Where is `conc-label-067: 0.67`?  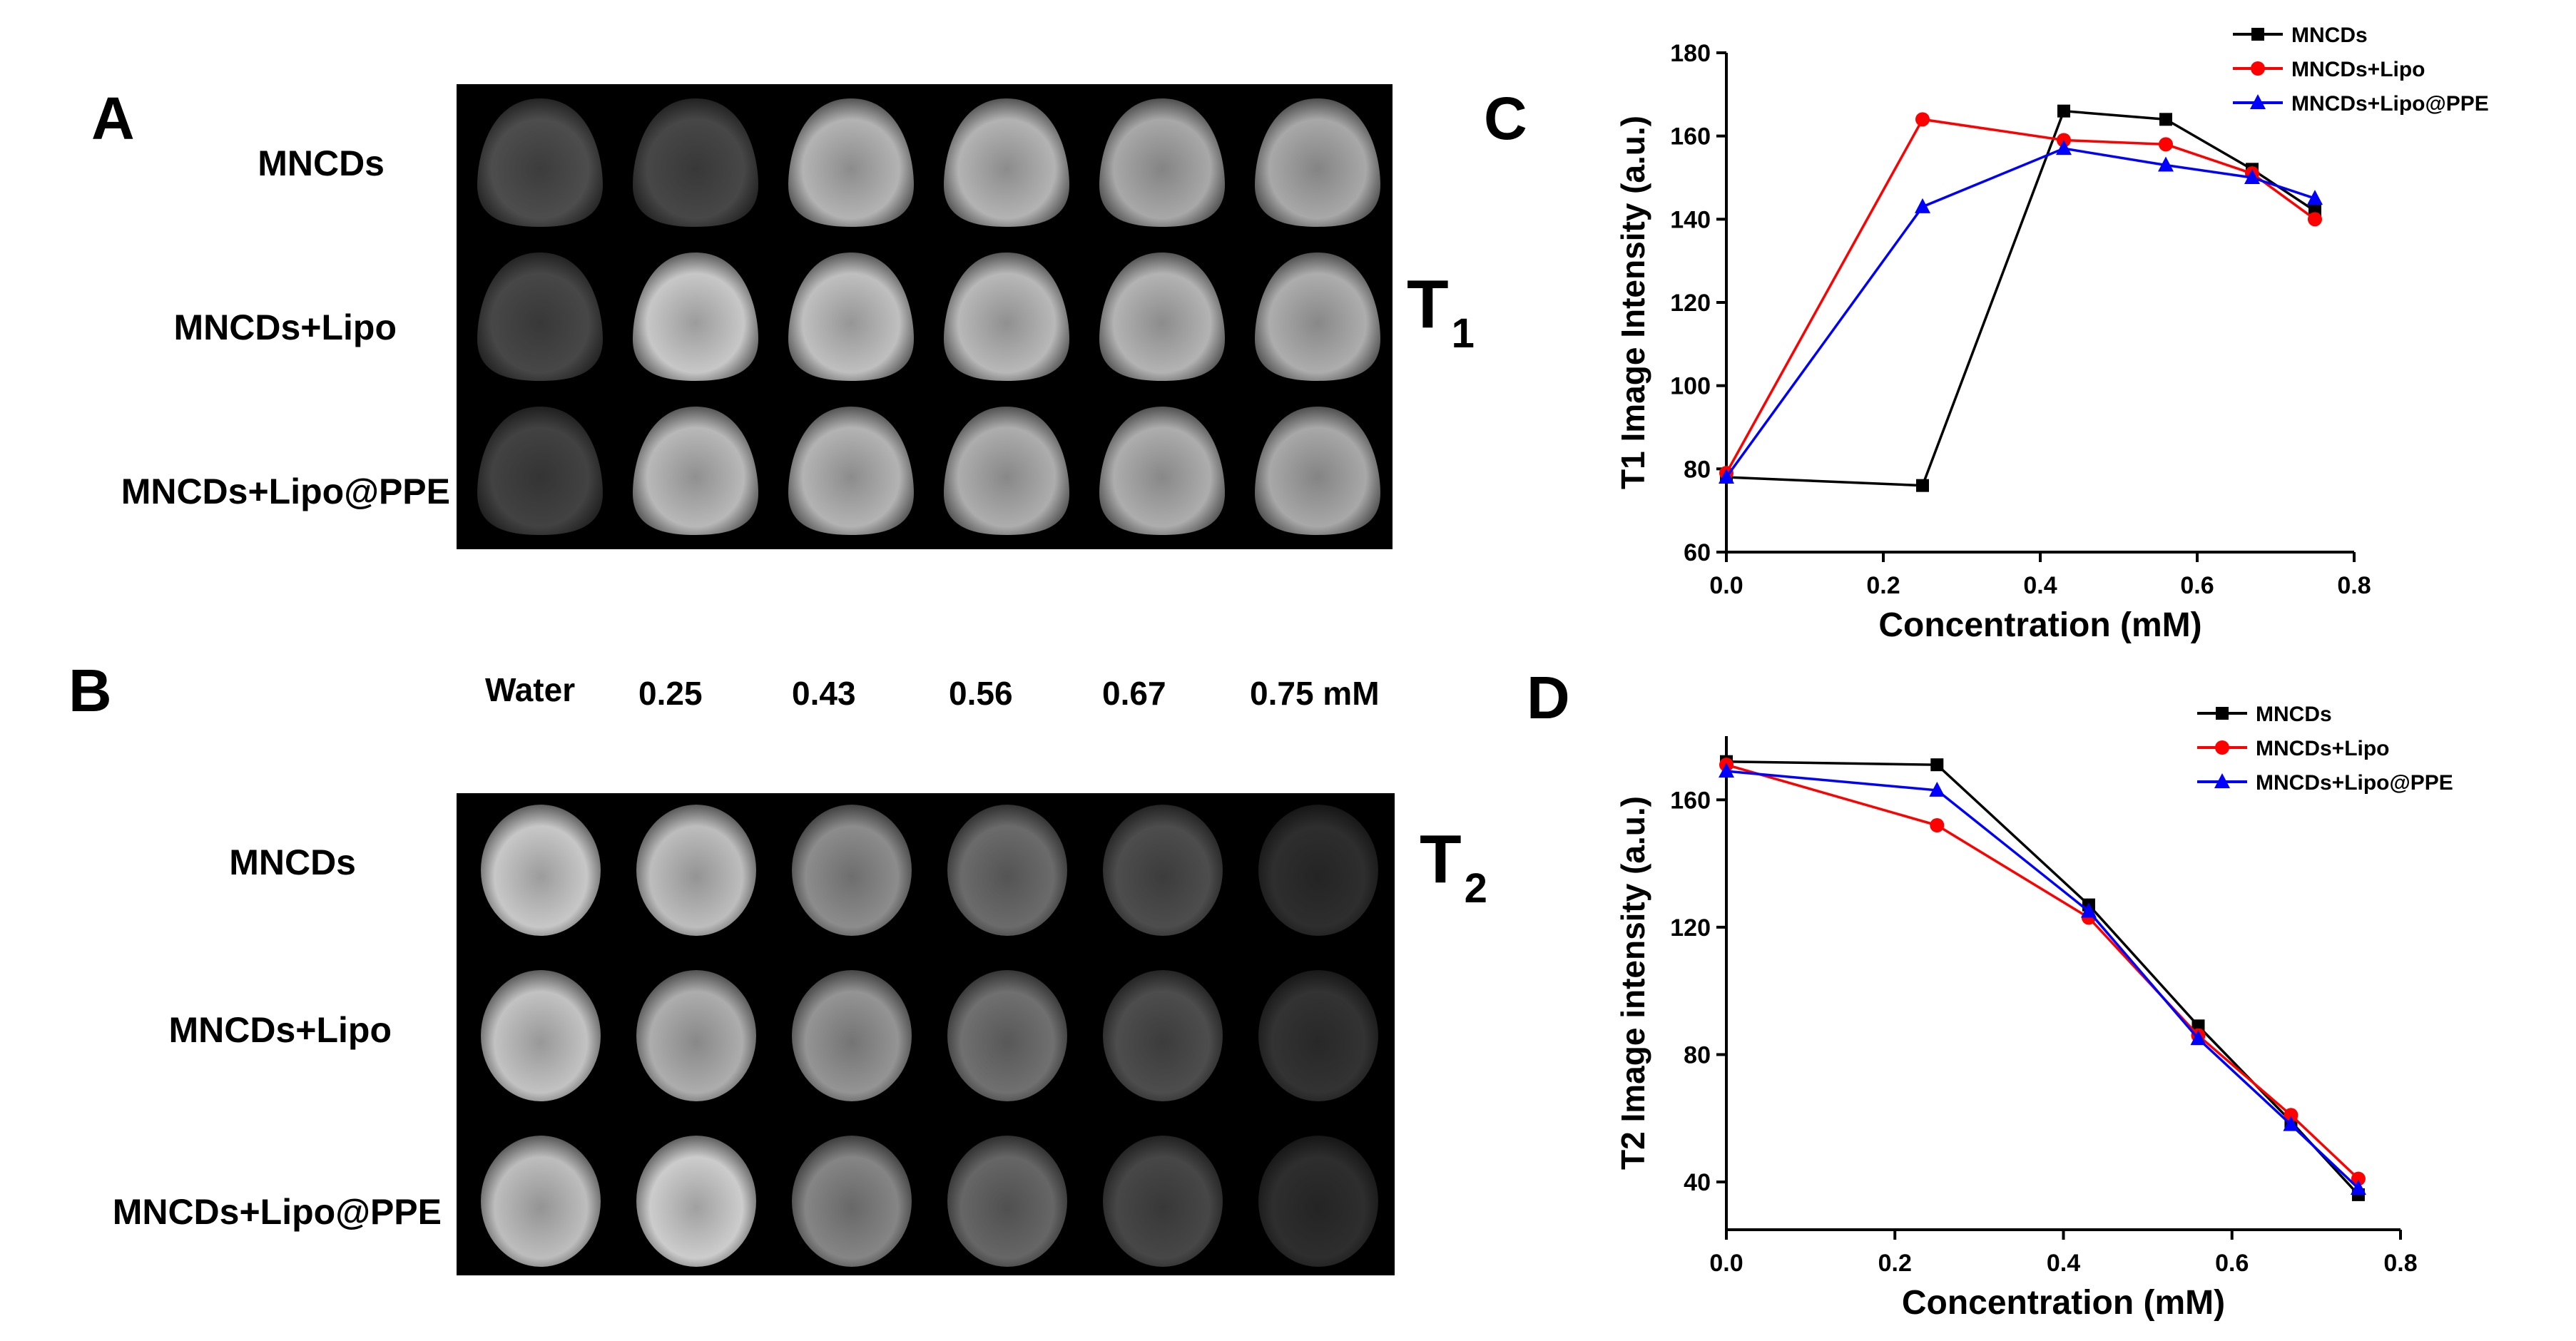 conc-label-067: 0.67 is located at coordinates (1134, 693).